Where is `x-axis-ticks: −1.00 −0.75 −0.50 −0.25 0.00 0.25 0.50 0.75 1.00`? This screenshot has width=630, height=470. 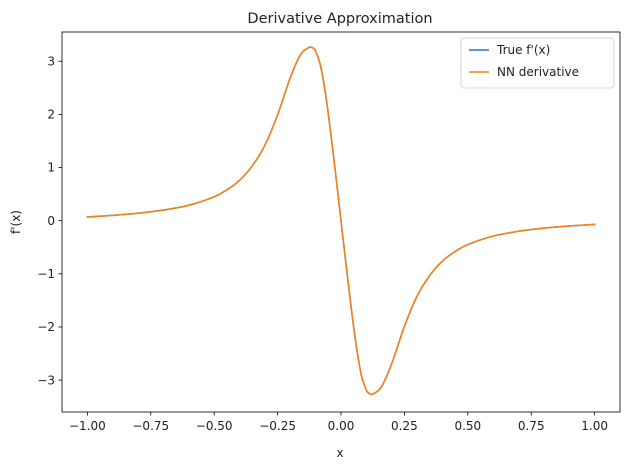 x-axis-ticks: −1.00 −0.75 −0.50 −0.25 0.00 0.25 0.50 0.75 1.00 is located at coordinates (338, 422).